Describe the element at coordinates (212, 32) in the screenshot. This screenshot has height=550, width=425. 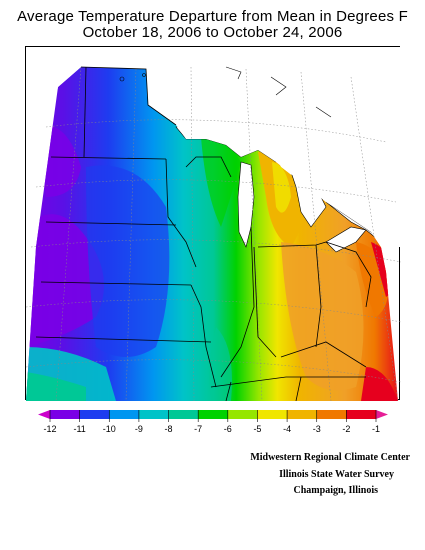
I see `map-date-range: October 18, 2006 to October 24, 2006` at that location.